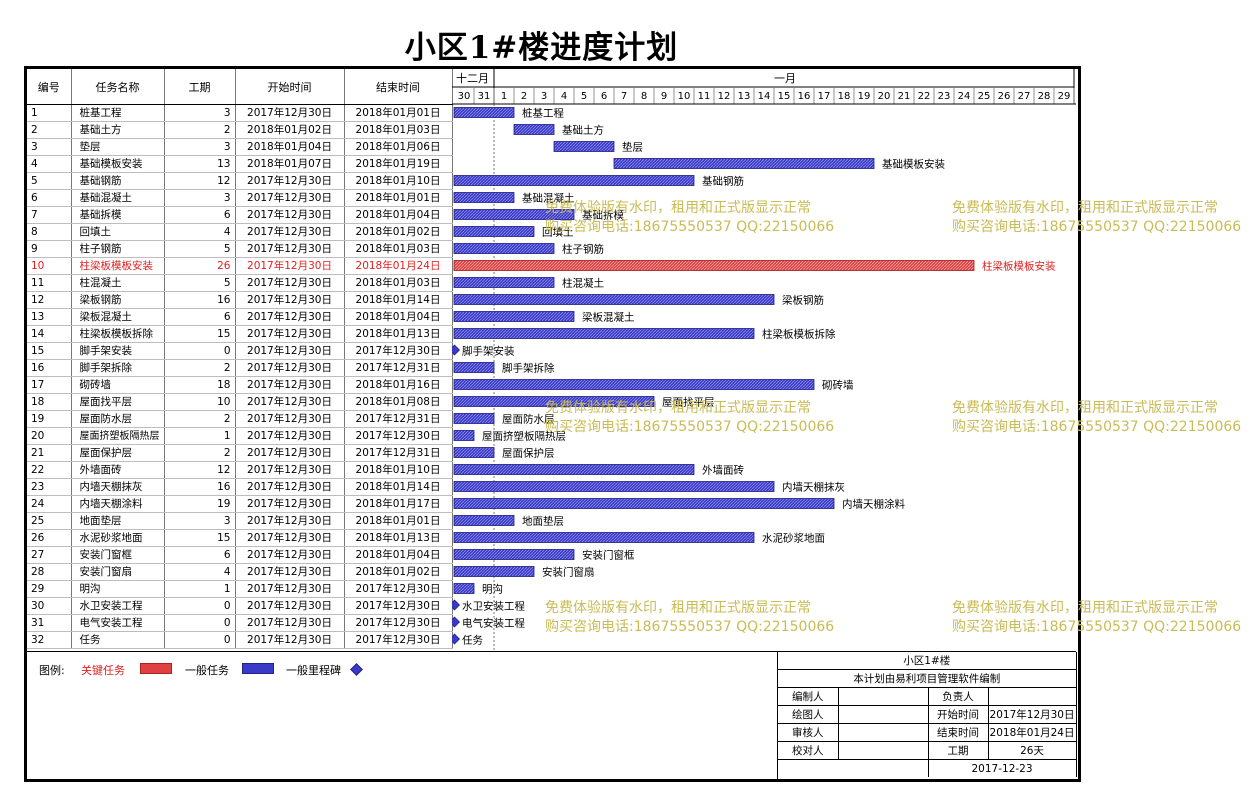  Describe the element at coordinates (240, 402) in the screenshot. I see `table-row: 18 屋面找平层 10 2017年12月30日 2018年01月08日` at that location.